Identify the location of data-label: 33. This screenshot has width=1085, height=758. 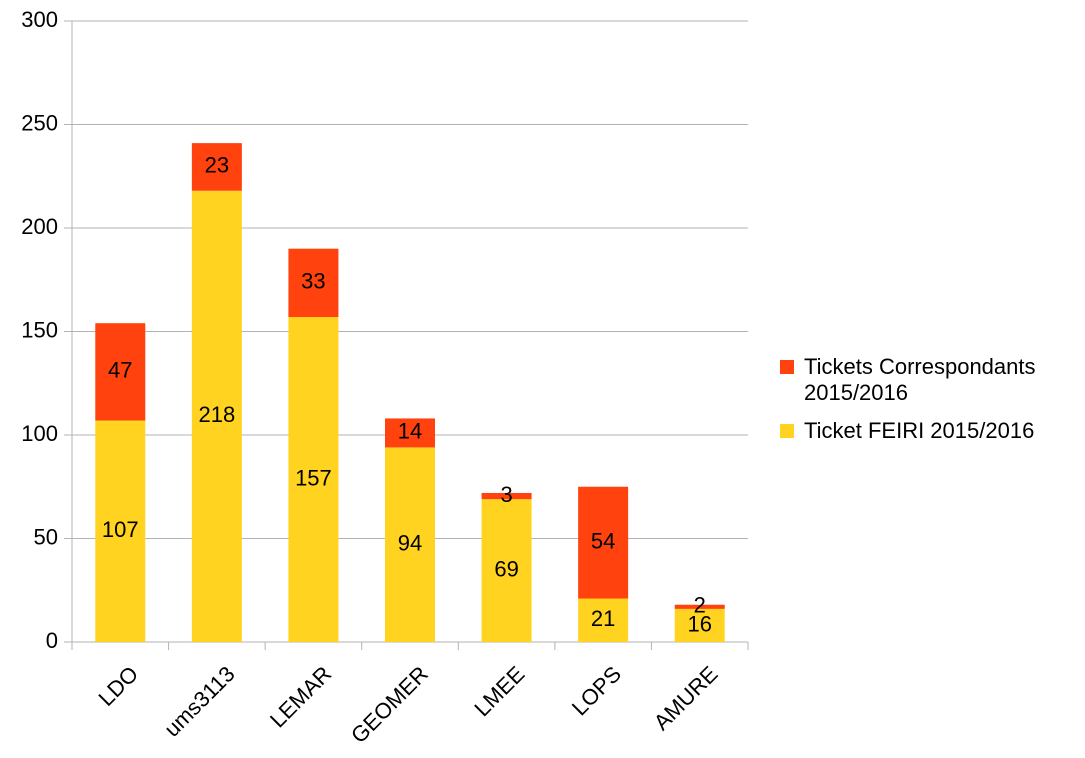
(313, 281).